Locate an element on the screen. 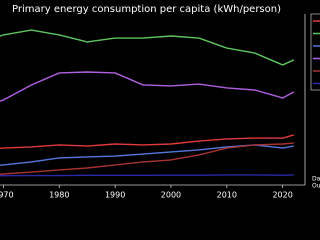  x-tick-label: 2010 is located at coordinates (227, 195).